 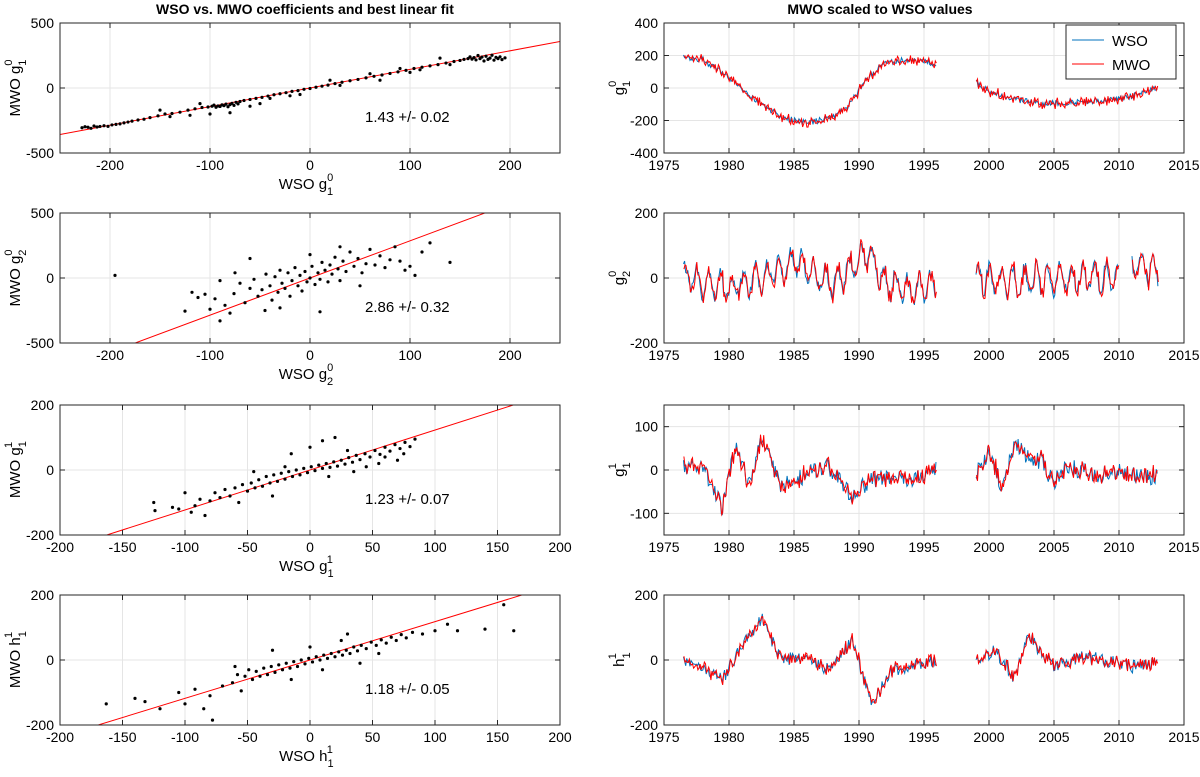 What do you see at coordinates (1183, 355) in the screenshot?
I see `x-tick-label: 2015` at bounding box center [1183, 355].